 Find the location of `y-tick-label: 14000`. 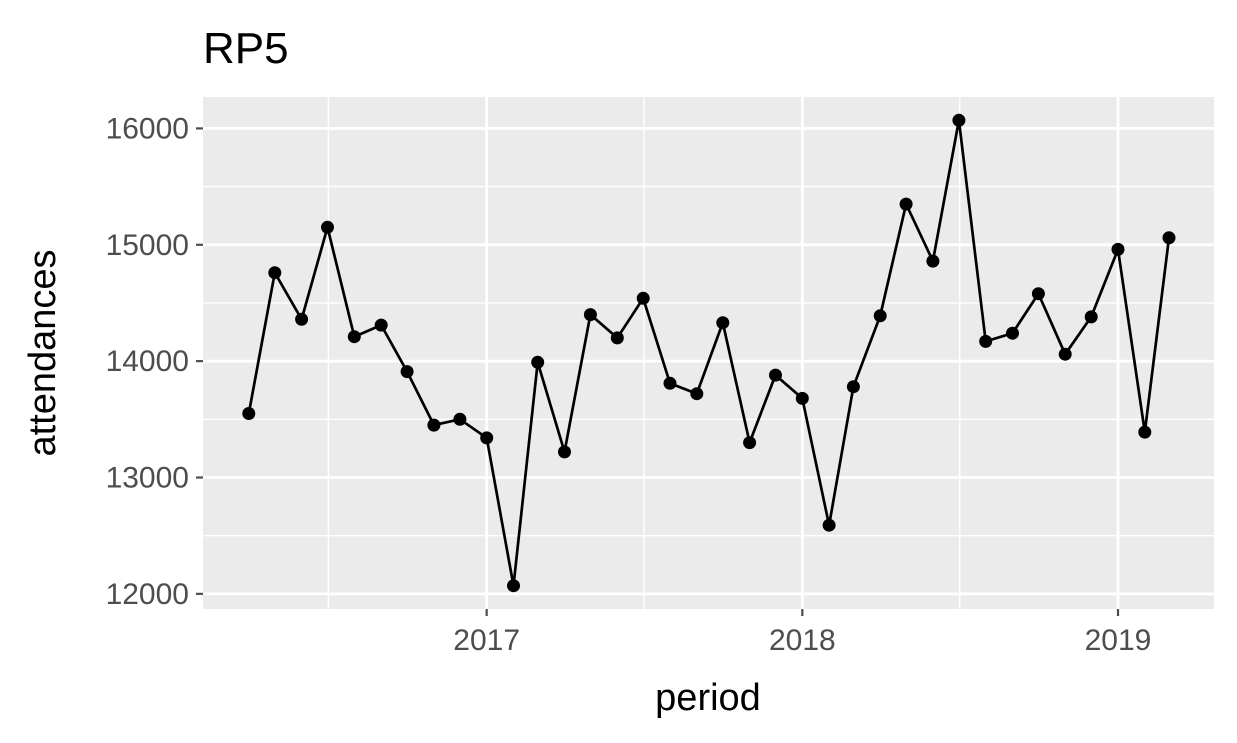

y-tick-label: 14000 is located at coordinates (147, 361).